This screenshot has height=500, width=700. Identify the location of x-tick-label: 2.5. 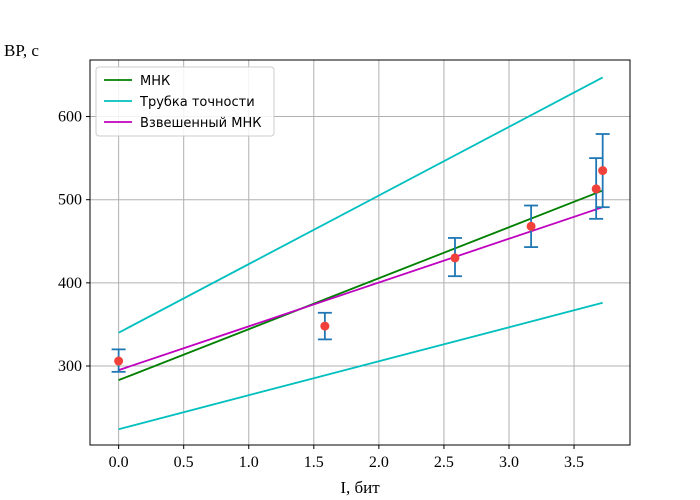
(444, 462).